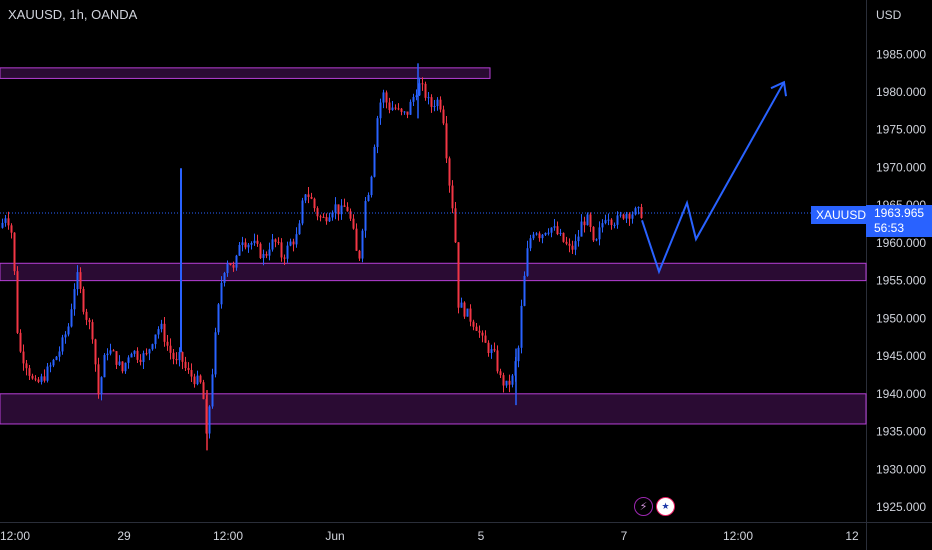 Image resolution: width=932 pixels, height=550 pixels. Describe the element at coordinates (429, 536) in the screenshot. I see `time-axis: 12:00 29 12:00 Jun 5 7 12:00 12` at that location.